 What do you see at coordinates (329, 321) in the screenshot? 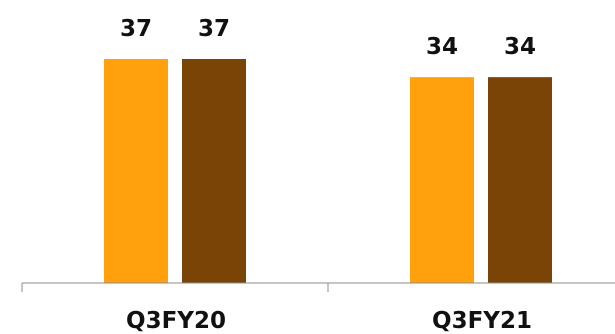
I see `x-axis-tick-labels-group: Q3FY20 Q3FY21` at bounding box center [329, 321].